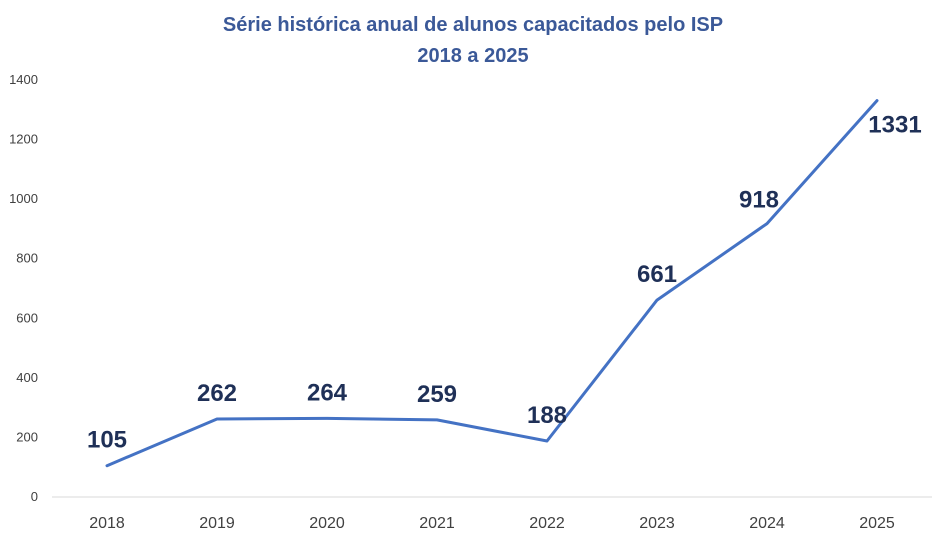  Describe the element at coordinates (437, 394) in the screenshot. I see `data-label: 259` at that location.